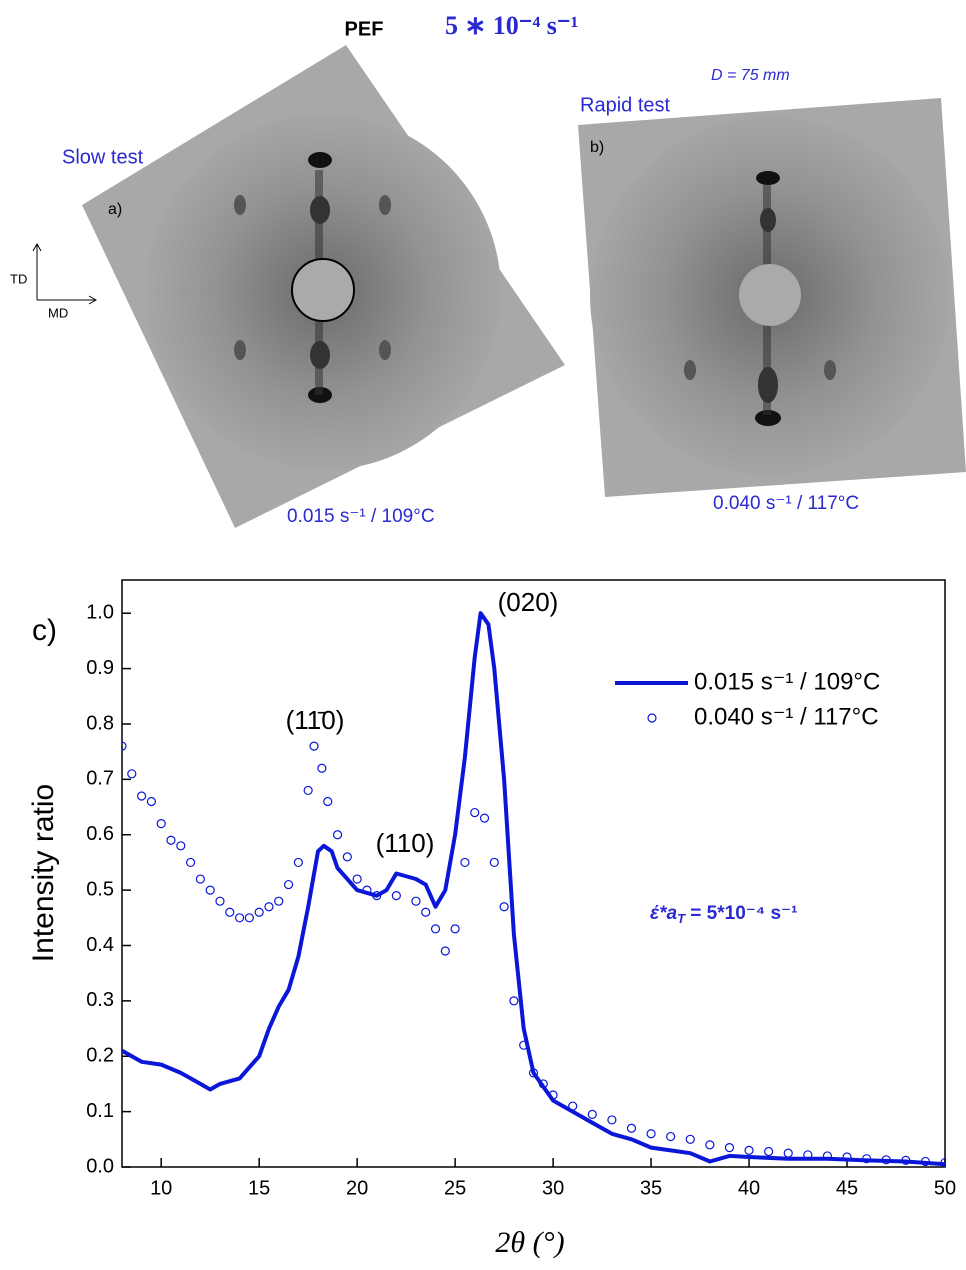 Image resolution: width=966 pixels, height=1270 pixels. What do you see at coordinates (100, 668) in the screenshot?
I see `y-tick-label: 0.9` at bounding box center [100, 668].